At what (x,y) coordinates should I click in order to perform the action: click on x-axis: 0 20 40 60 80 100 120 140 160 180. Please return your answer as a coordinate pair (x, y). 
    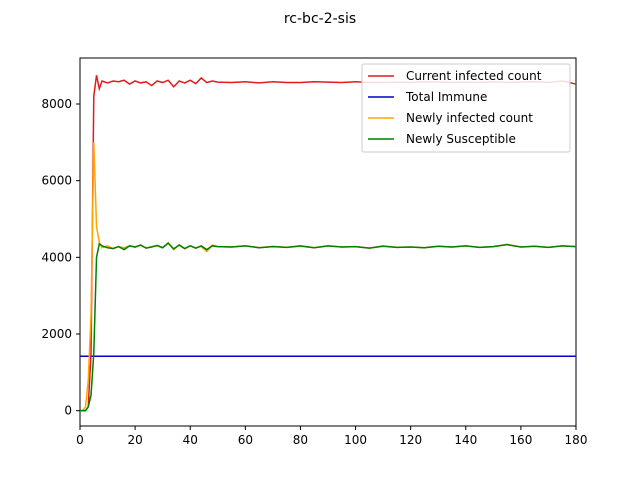
    Looking at the image, I should click on (331, 436).